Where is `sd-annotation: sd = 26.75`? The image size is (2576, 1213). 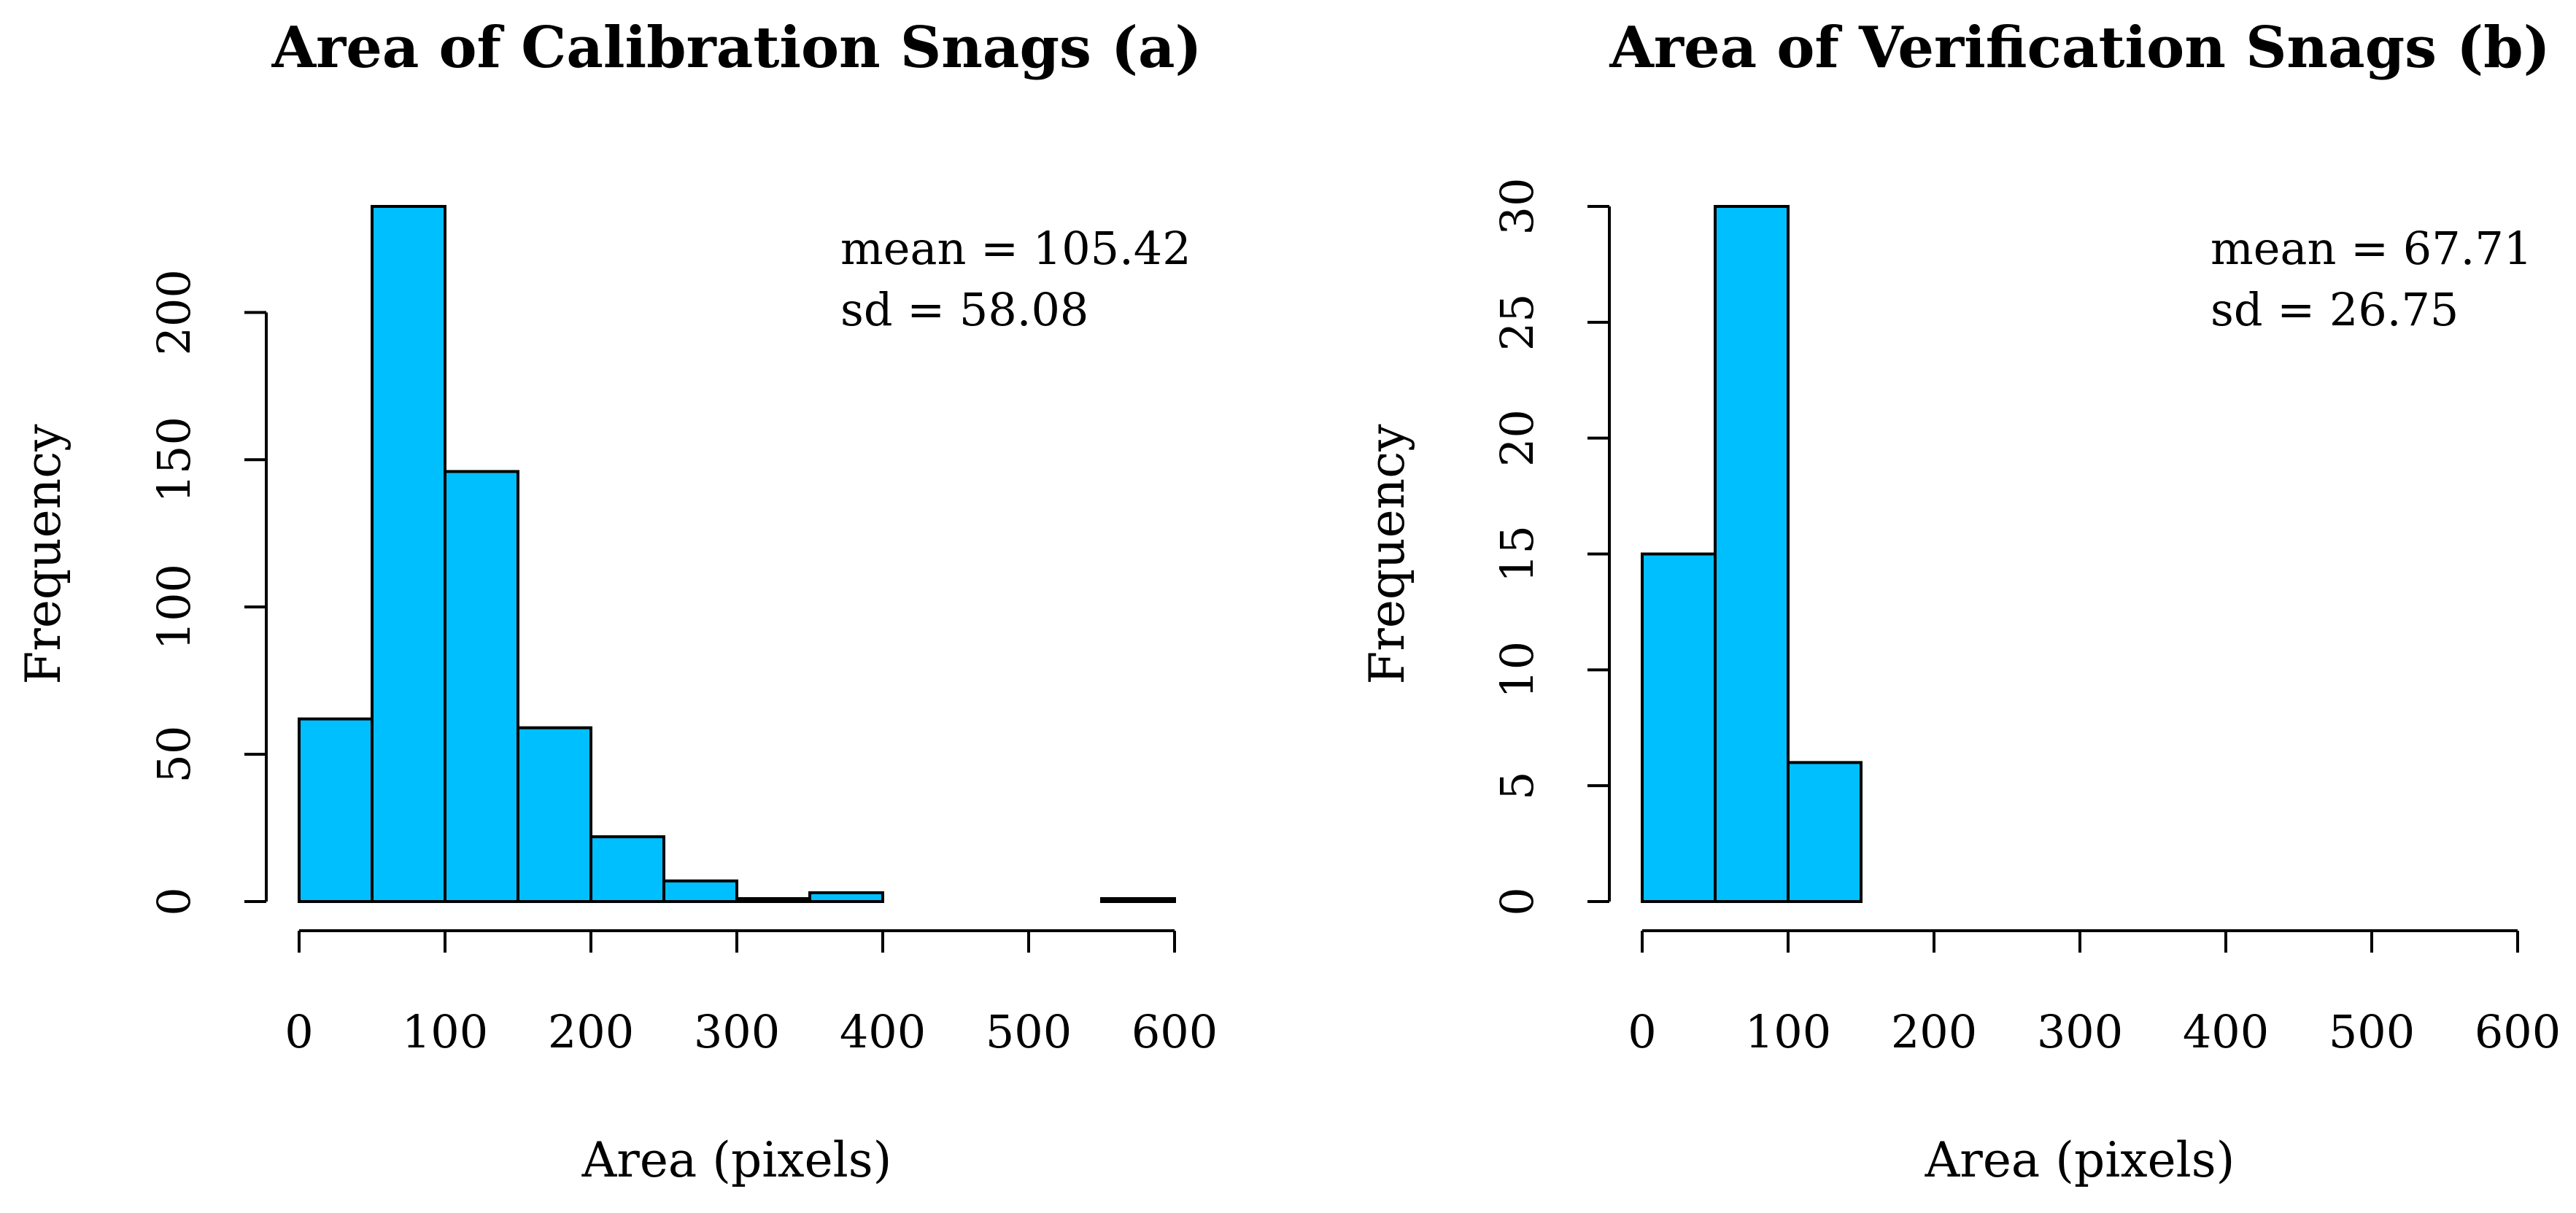
sd-annotation: sd = 26.75 is located at coordinates (2335, 309).